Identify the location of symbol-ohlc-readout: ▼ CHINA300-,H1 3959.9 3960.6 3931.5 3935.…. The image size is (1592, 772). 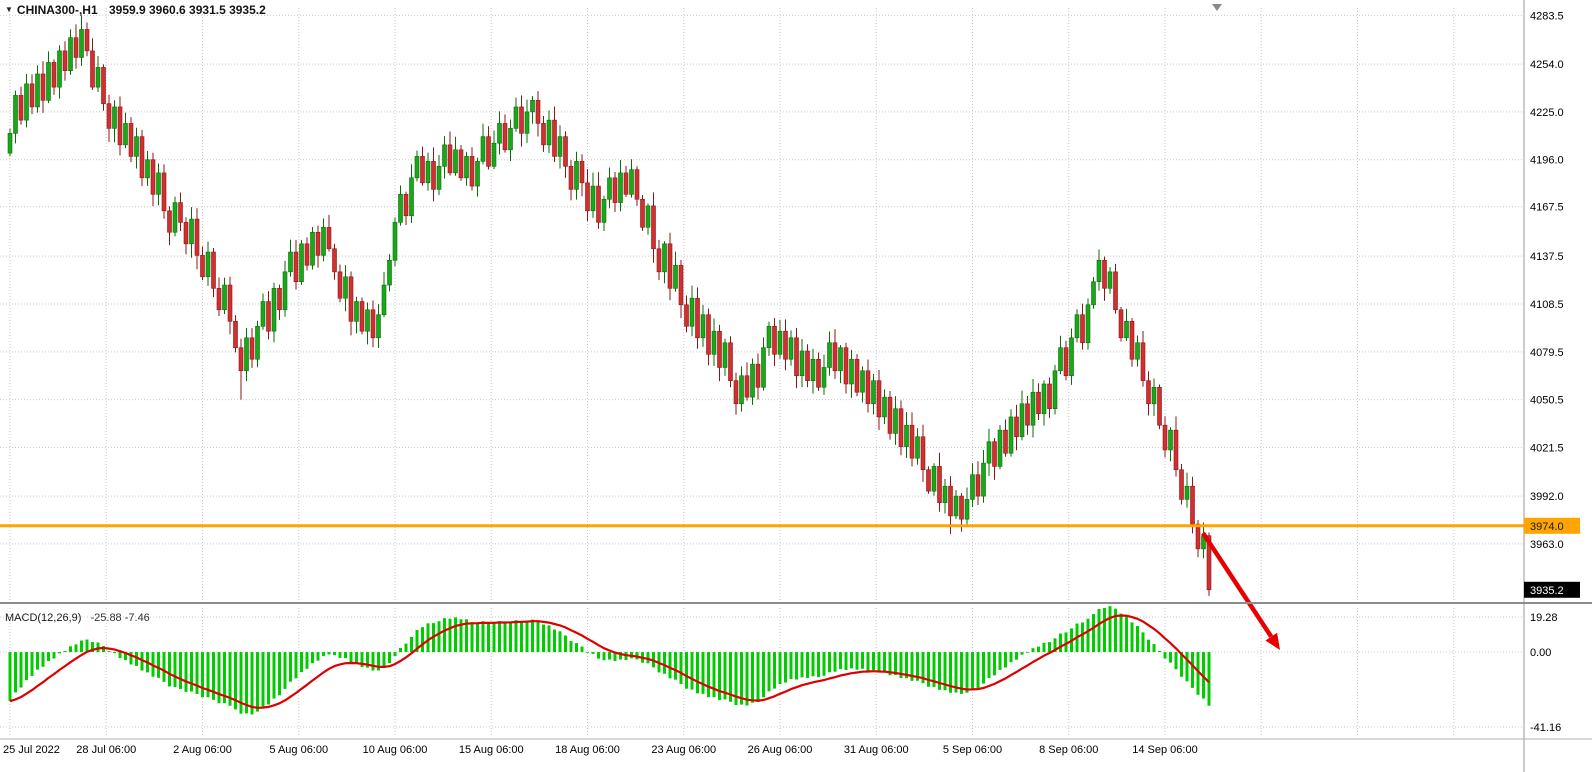
(135, 10).